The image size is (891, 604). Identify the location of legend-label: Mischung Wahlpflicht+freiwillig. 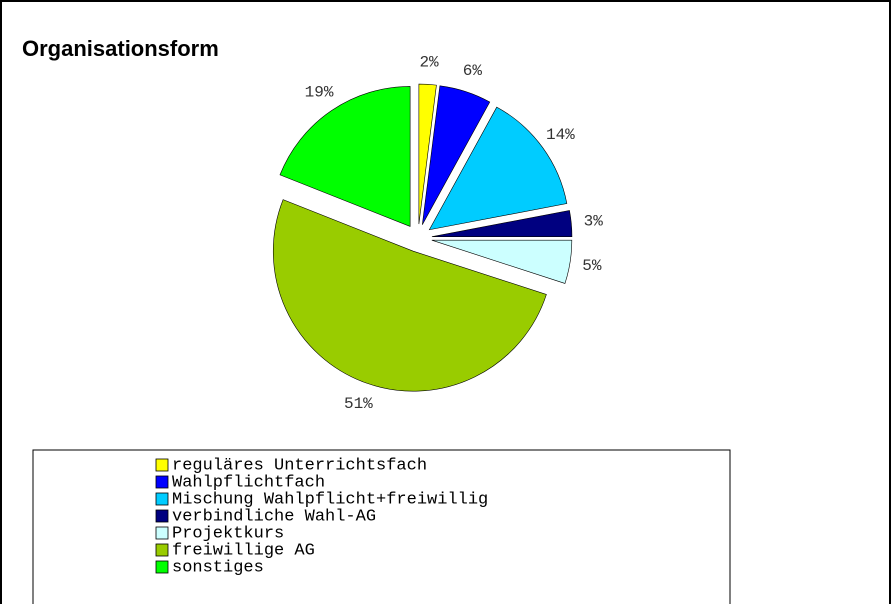
(330, 499).